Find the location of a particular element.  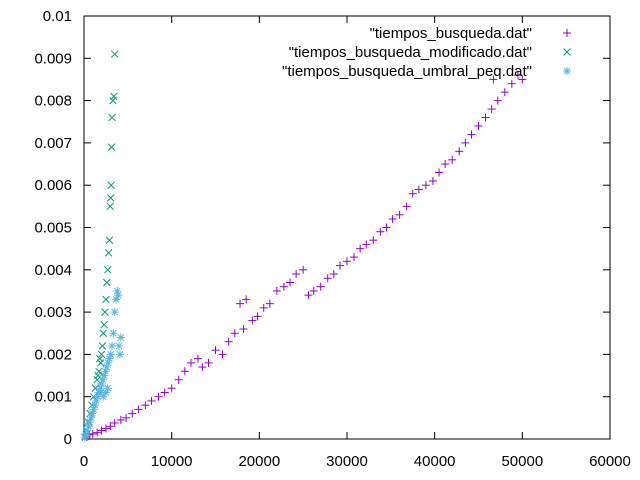

x-tick-label: 30000 is located at coordinates (347, 461).